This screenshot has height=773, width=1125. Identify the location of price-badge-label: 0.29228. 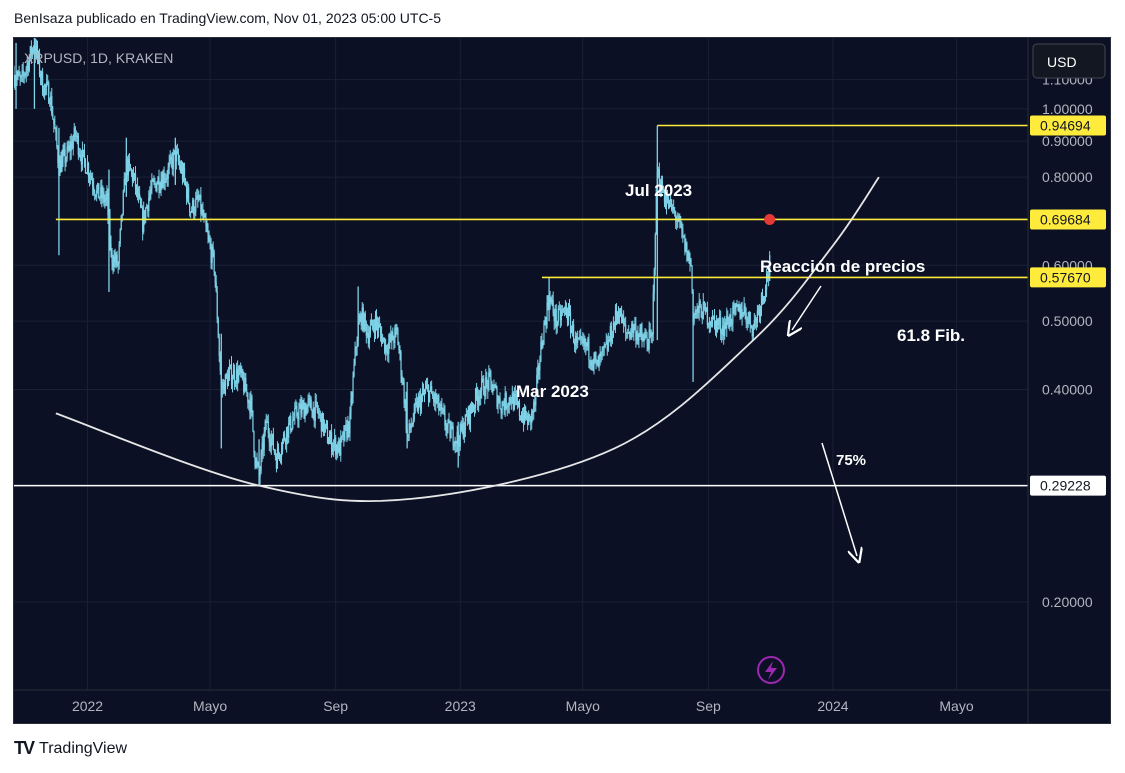
(1065, 486).